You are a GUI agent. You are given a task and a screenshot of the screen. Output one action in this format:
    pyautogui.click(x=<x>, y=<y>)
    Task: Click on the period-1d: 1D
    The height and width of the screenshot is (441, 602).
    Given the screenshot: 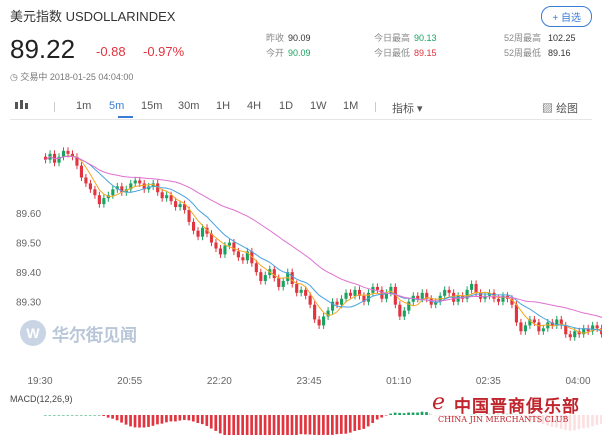 What is the action you would take?
    pyautogui.click(x=286, y=106)
    